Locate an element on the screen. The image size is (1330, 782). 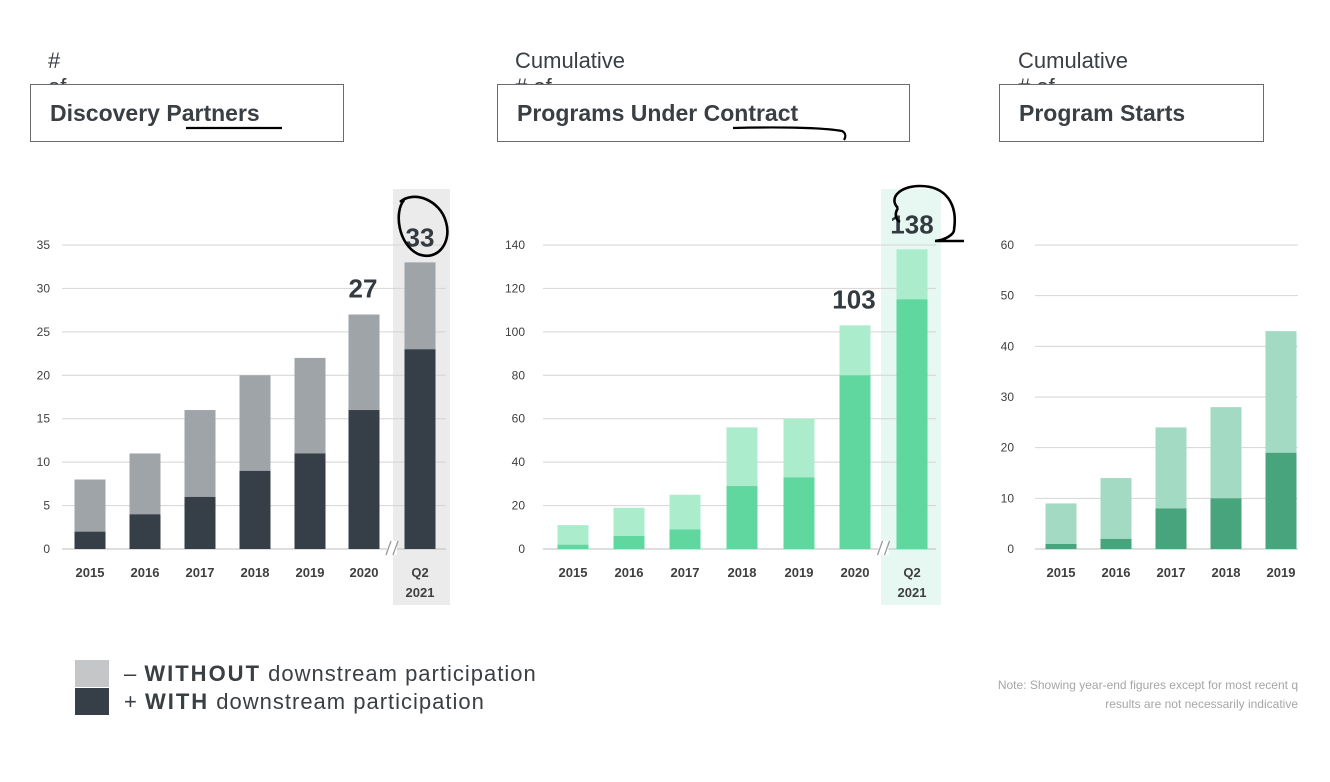
legend-item-with: + WITH downstream participation is located at coordinates (280, 701).